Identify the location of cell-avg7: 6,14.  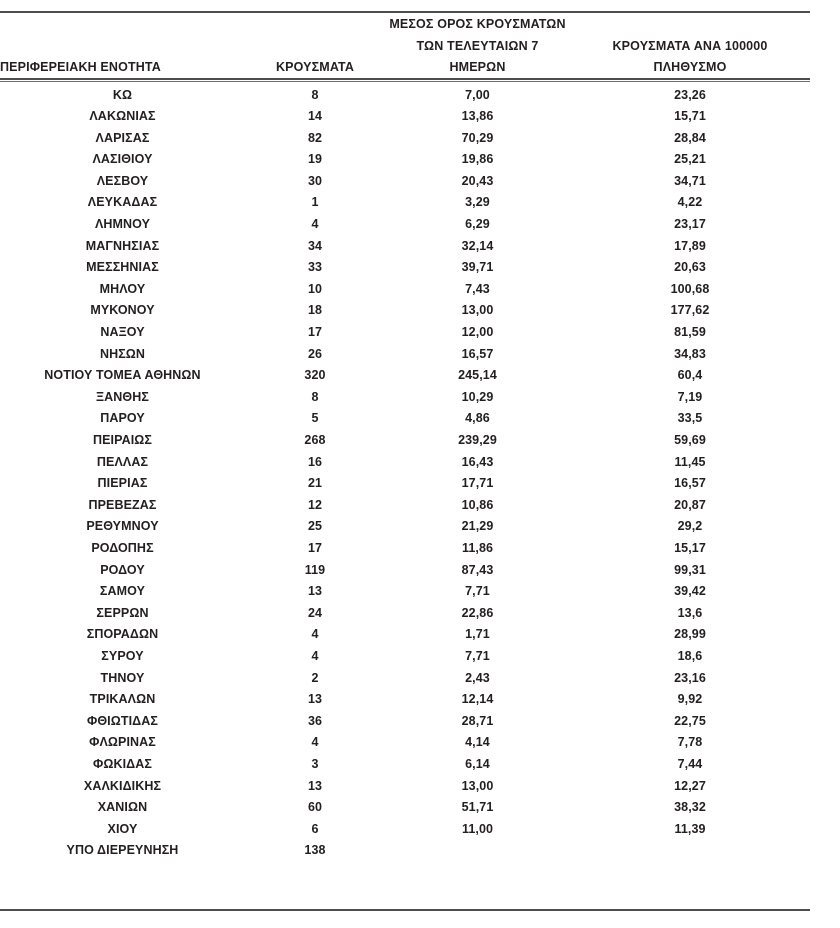
(477, 763).